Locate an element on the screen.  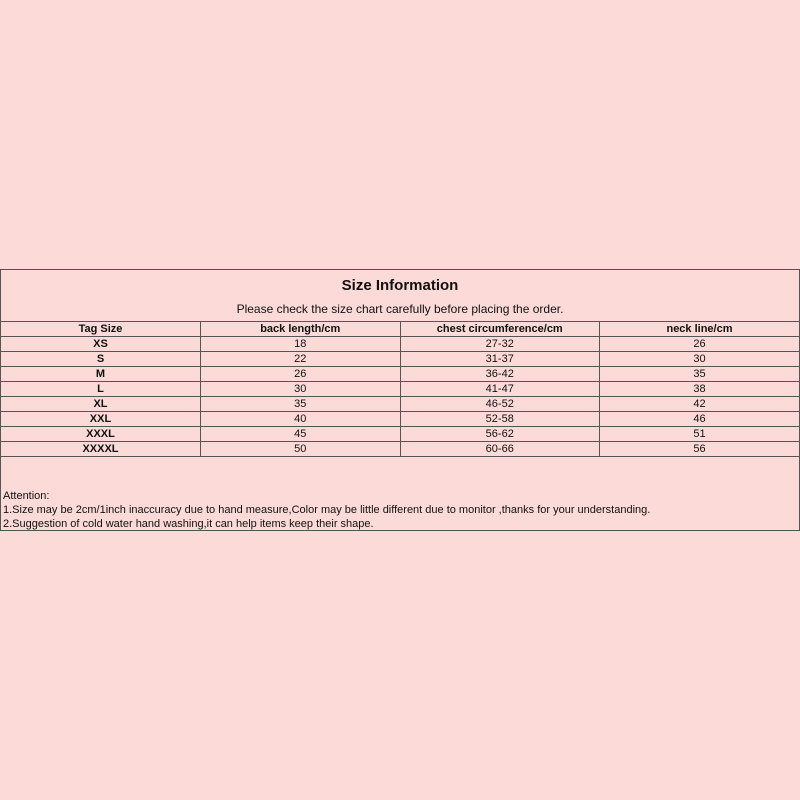
table-cell: 22 is located at coordinates (300, 359).